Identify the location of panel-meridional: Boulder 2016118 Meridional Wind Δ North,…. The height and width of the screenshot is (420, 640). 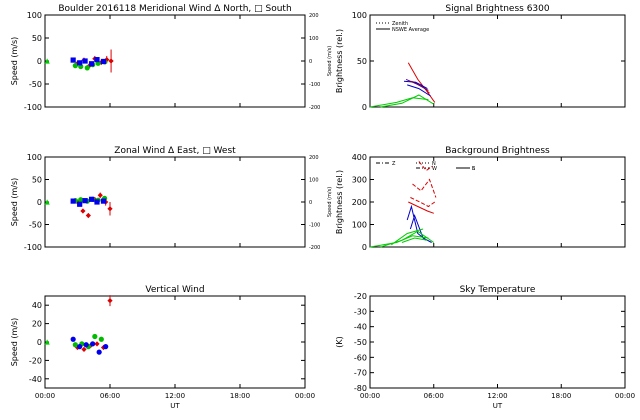
(171, 58).